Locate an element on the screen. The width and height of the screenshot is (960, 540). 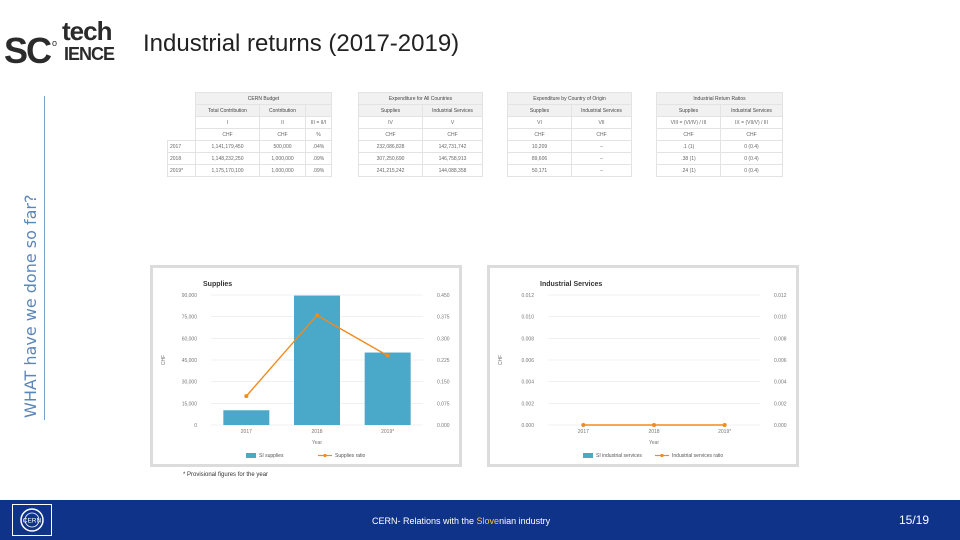
legend-swatch-point is located at coordinates (662, 455).